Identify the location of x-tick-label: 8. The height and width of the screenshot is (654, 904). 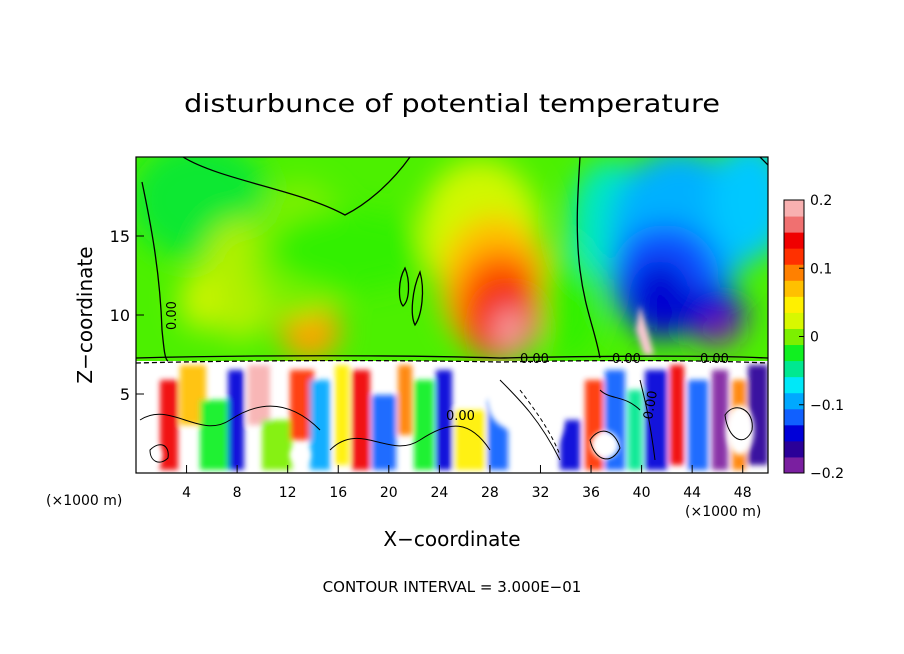
(237, 493).